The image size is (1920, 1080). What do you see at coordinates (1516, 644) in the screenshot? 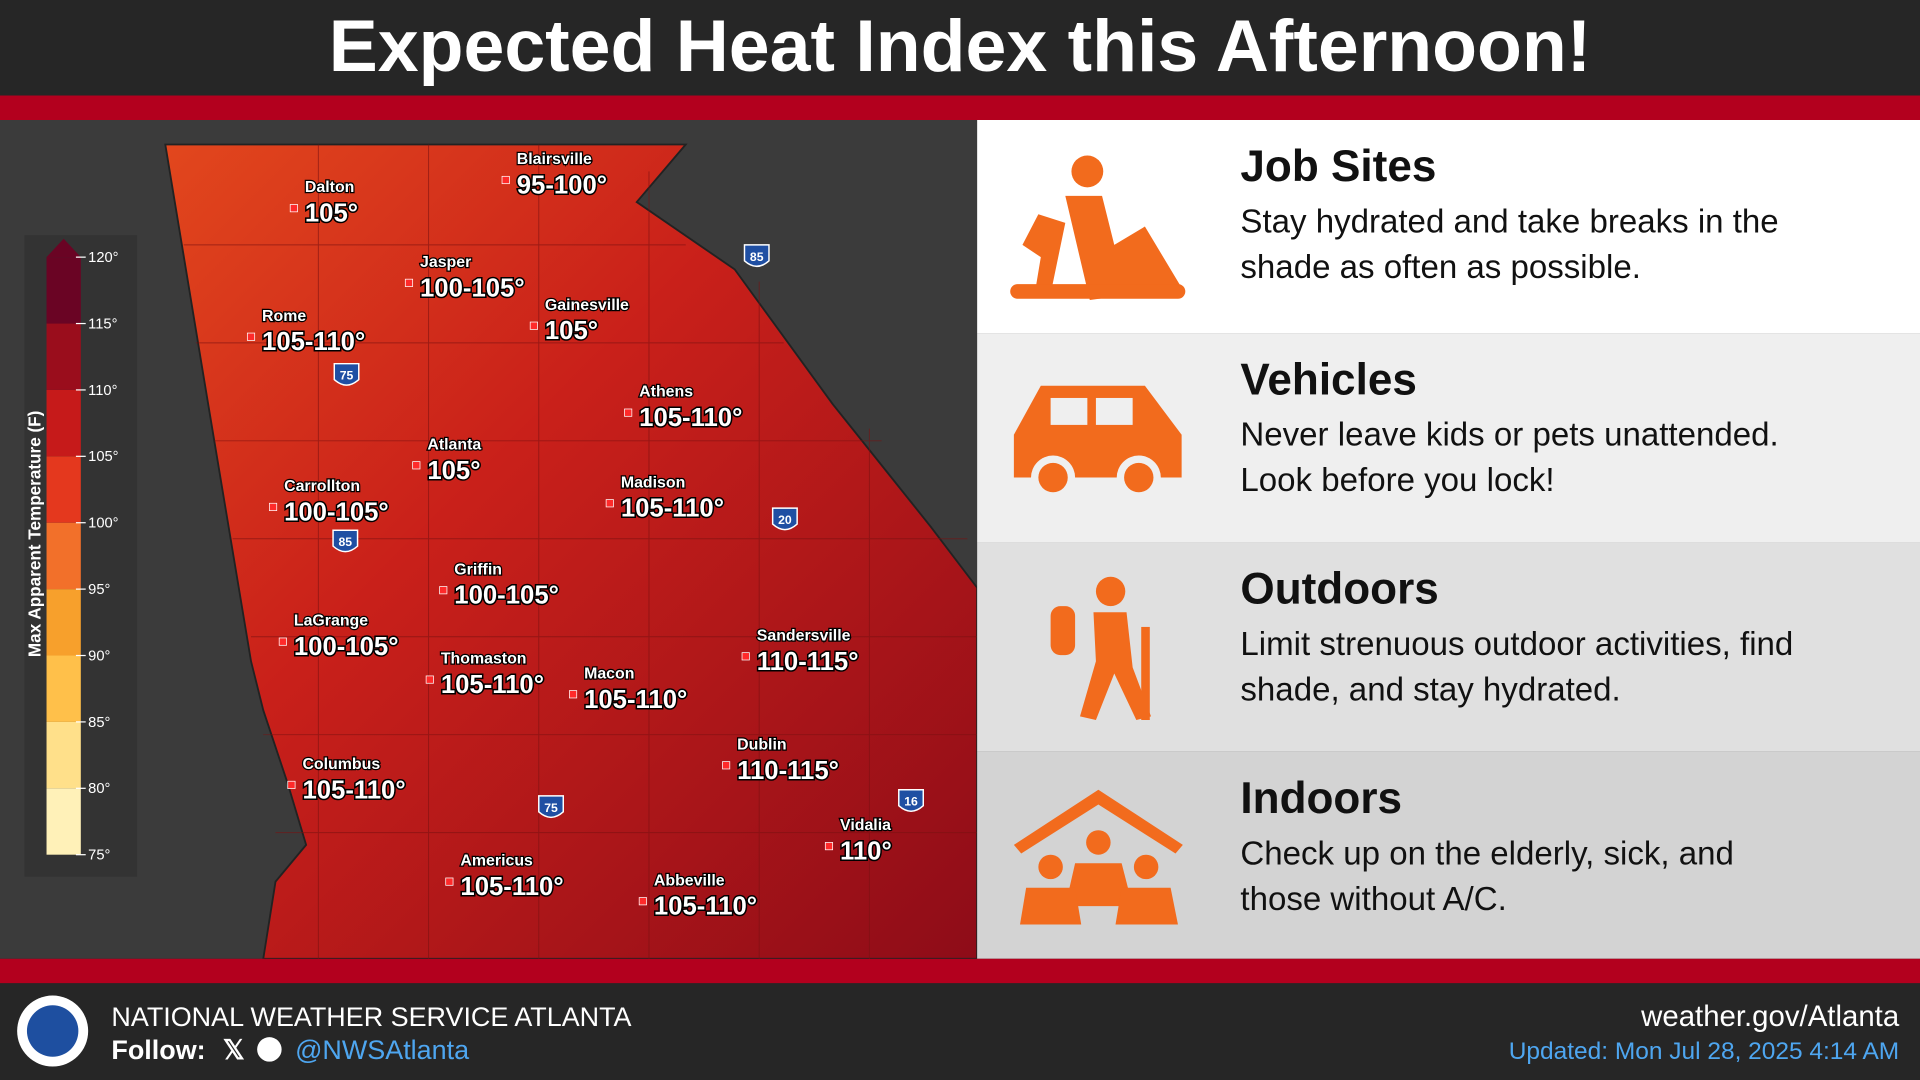
I see `panel-text: Limit strenuous outdoor activities, find` at bounding box center [1516, 644].